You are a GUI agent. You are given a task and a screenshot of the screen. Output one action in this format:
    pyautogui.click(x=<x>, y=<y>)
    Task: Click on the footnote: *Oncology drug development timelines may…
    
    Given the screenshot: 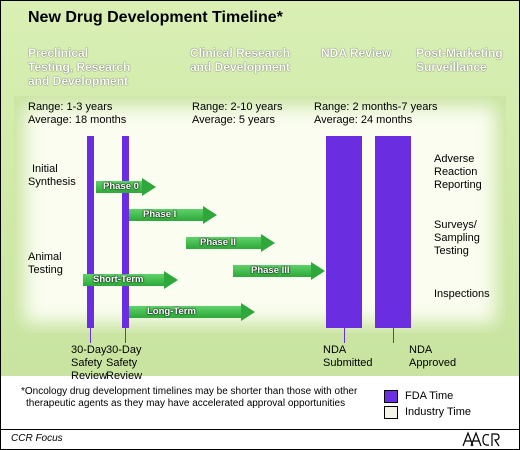 What is the action you would take?
    pyautogui.click(x=189, y=398)
    